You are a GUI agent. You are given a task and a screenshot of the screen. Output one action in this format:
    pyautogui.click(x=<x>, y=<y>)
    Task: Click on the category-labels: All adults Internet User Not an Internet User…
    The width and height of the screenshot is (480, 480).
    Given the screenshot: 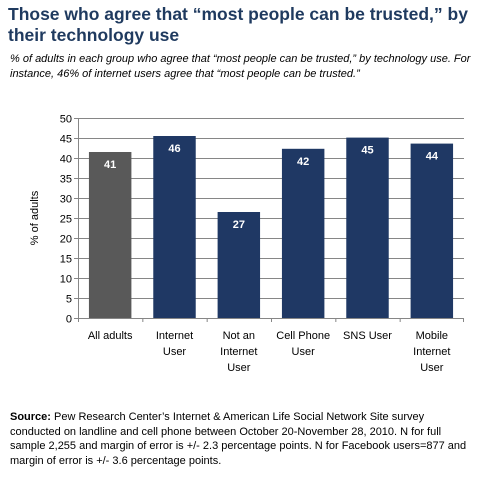 What is the action you would take?
    pyautogui.click(x=269, y=352)
    